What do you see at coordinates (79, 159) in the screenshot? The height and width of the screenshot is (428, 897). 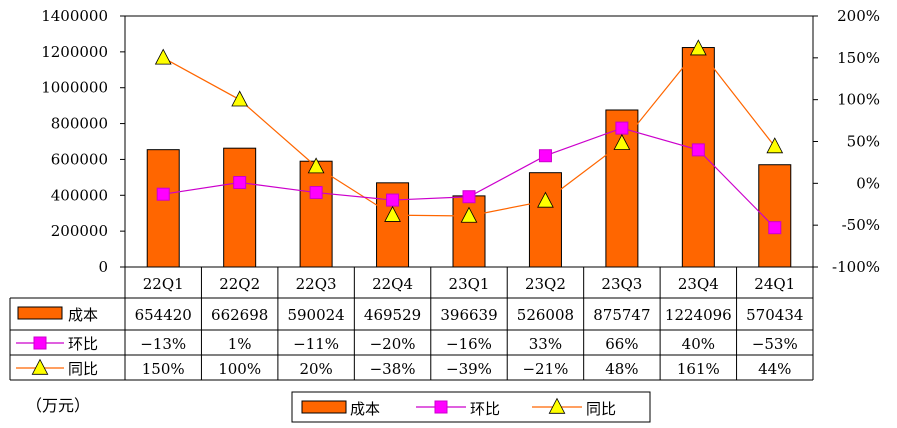 I see `left-axis-tick-label: 600000` at bounding box center [79, 159].